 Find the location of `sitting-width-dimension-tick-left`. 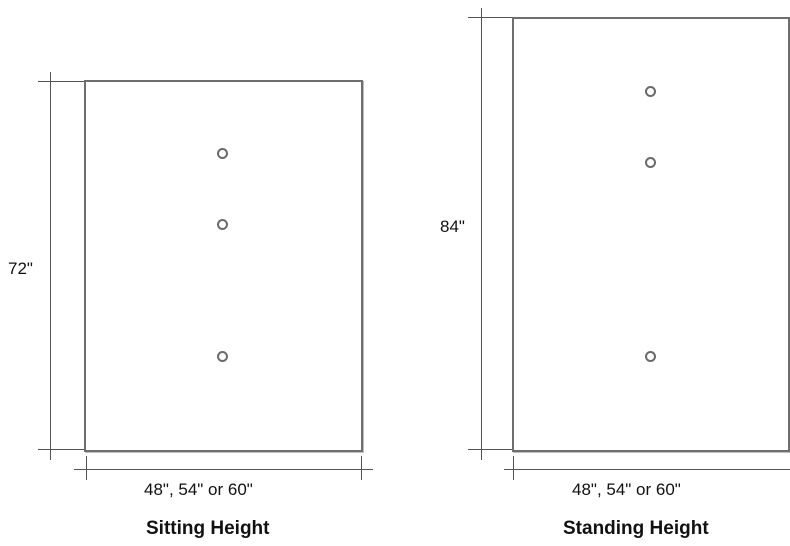

sitting-width-dimension-tick-left is located at coordinates (86, 468).